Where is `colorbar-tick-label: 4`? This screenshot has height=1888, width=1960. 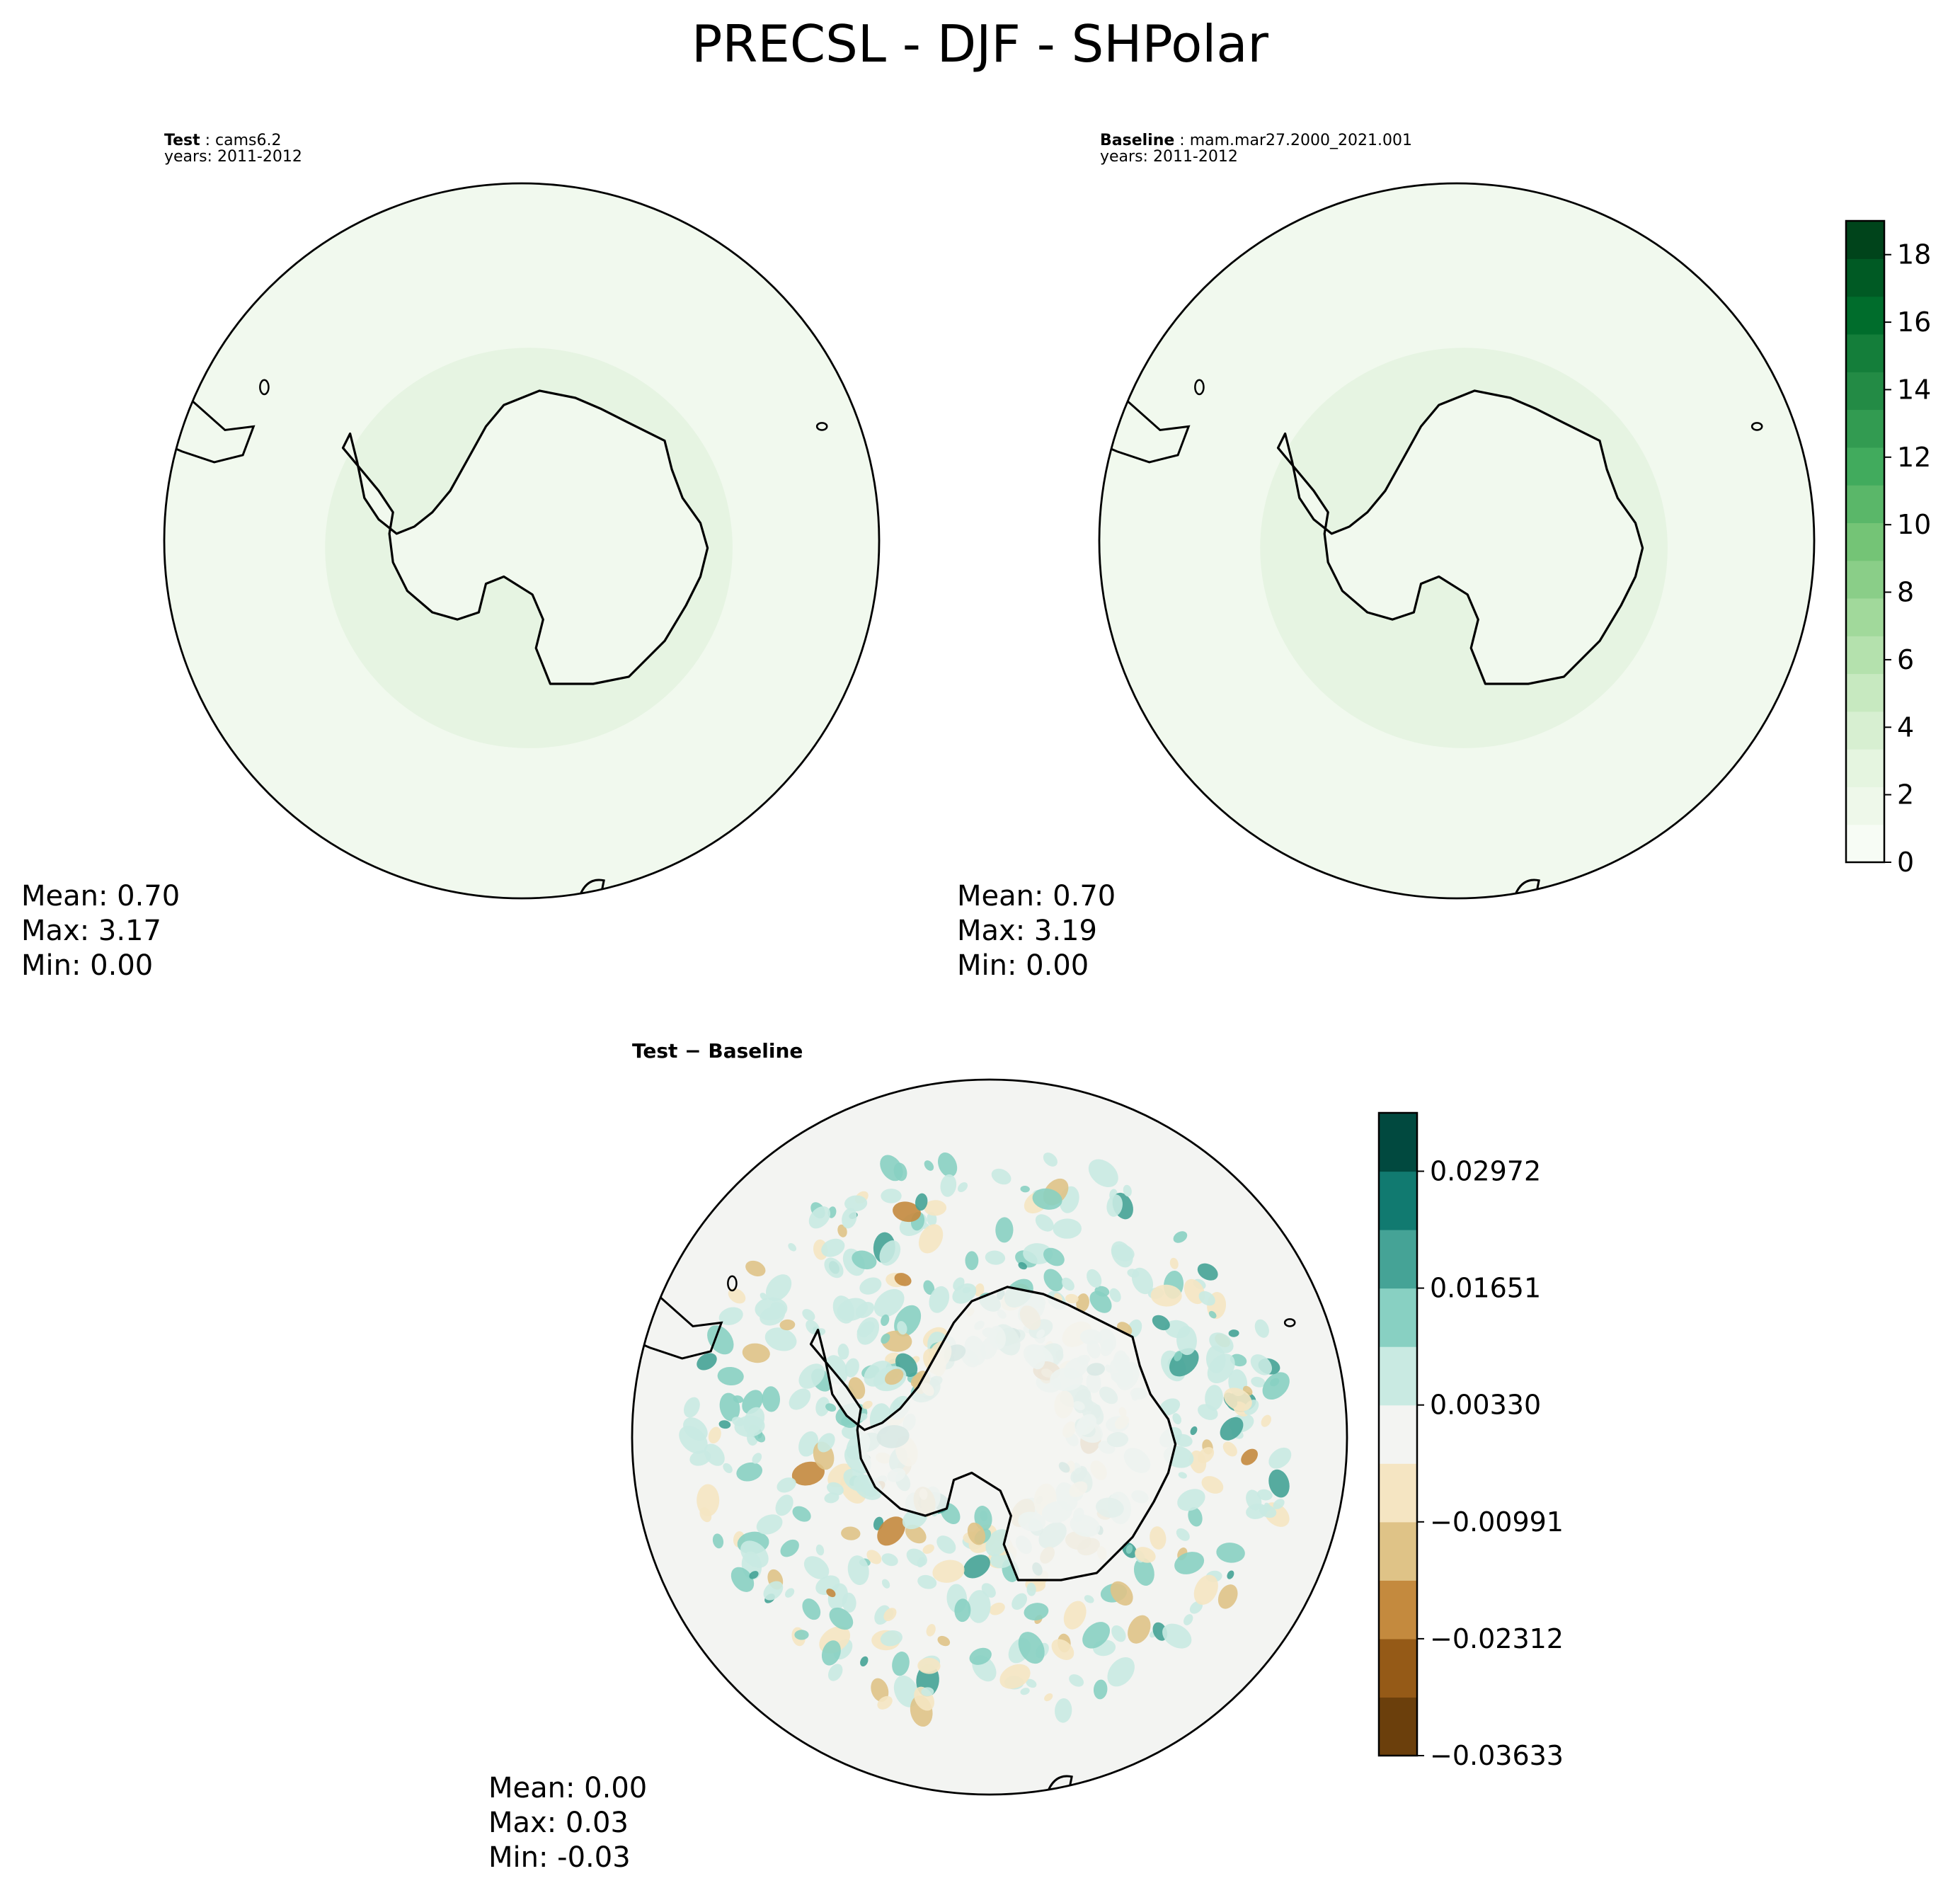 colorbar-tick-label: 4 is located at coordinates (1905, 727).